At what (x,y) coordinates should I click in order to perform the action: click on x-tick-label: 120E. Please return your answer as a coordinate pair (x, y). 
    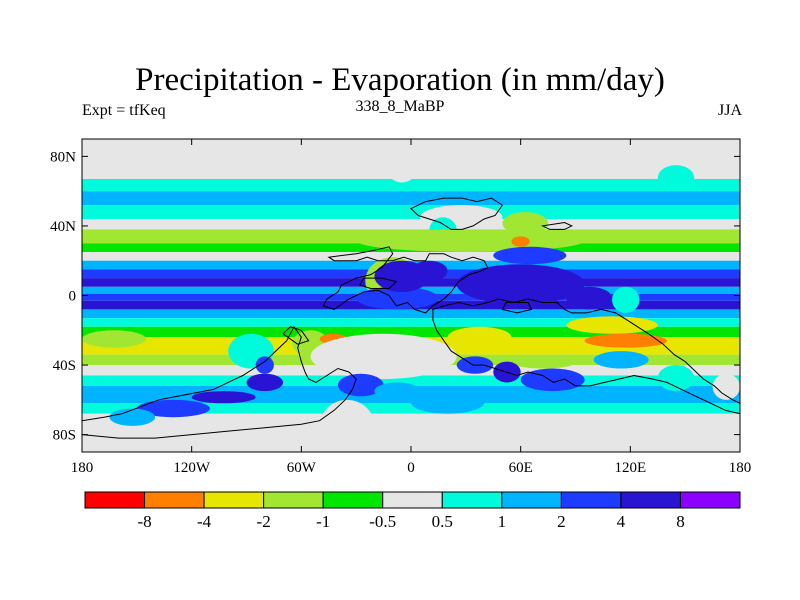
    Looking at the image, I should click on (630, 468).